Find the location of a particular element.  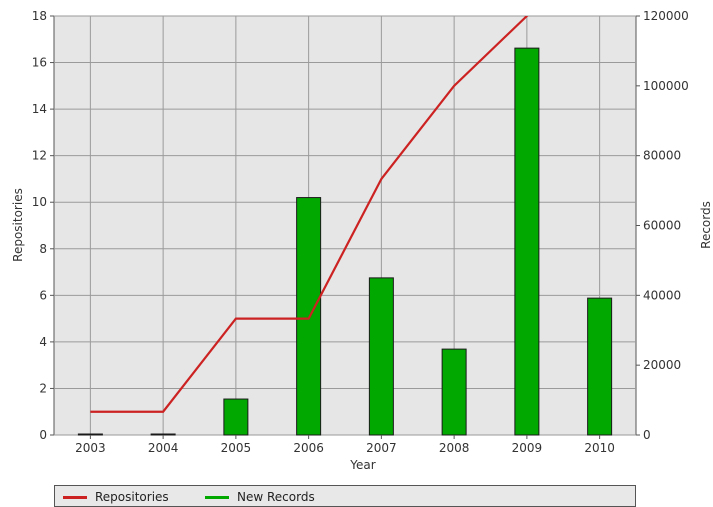

x-tick-label: 2008 is located at coordinates (454, 448).